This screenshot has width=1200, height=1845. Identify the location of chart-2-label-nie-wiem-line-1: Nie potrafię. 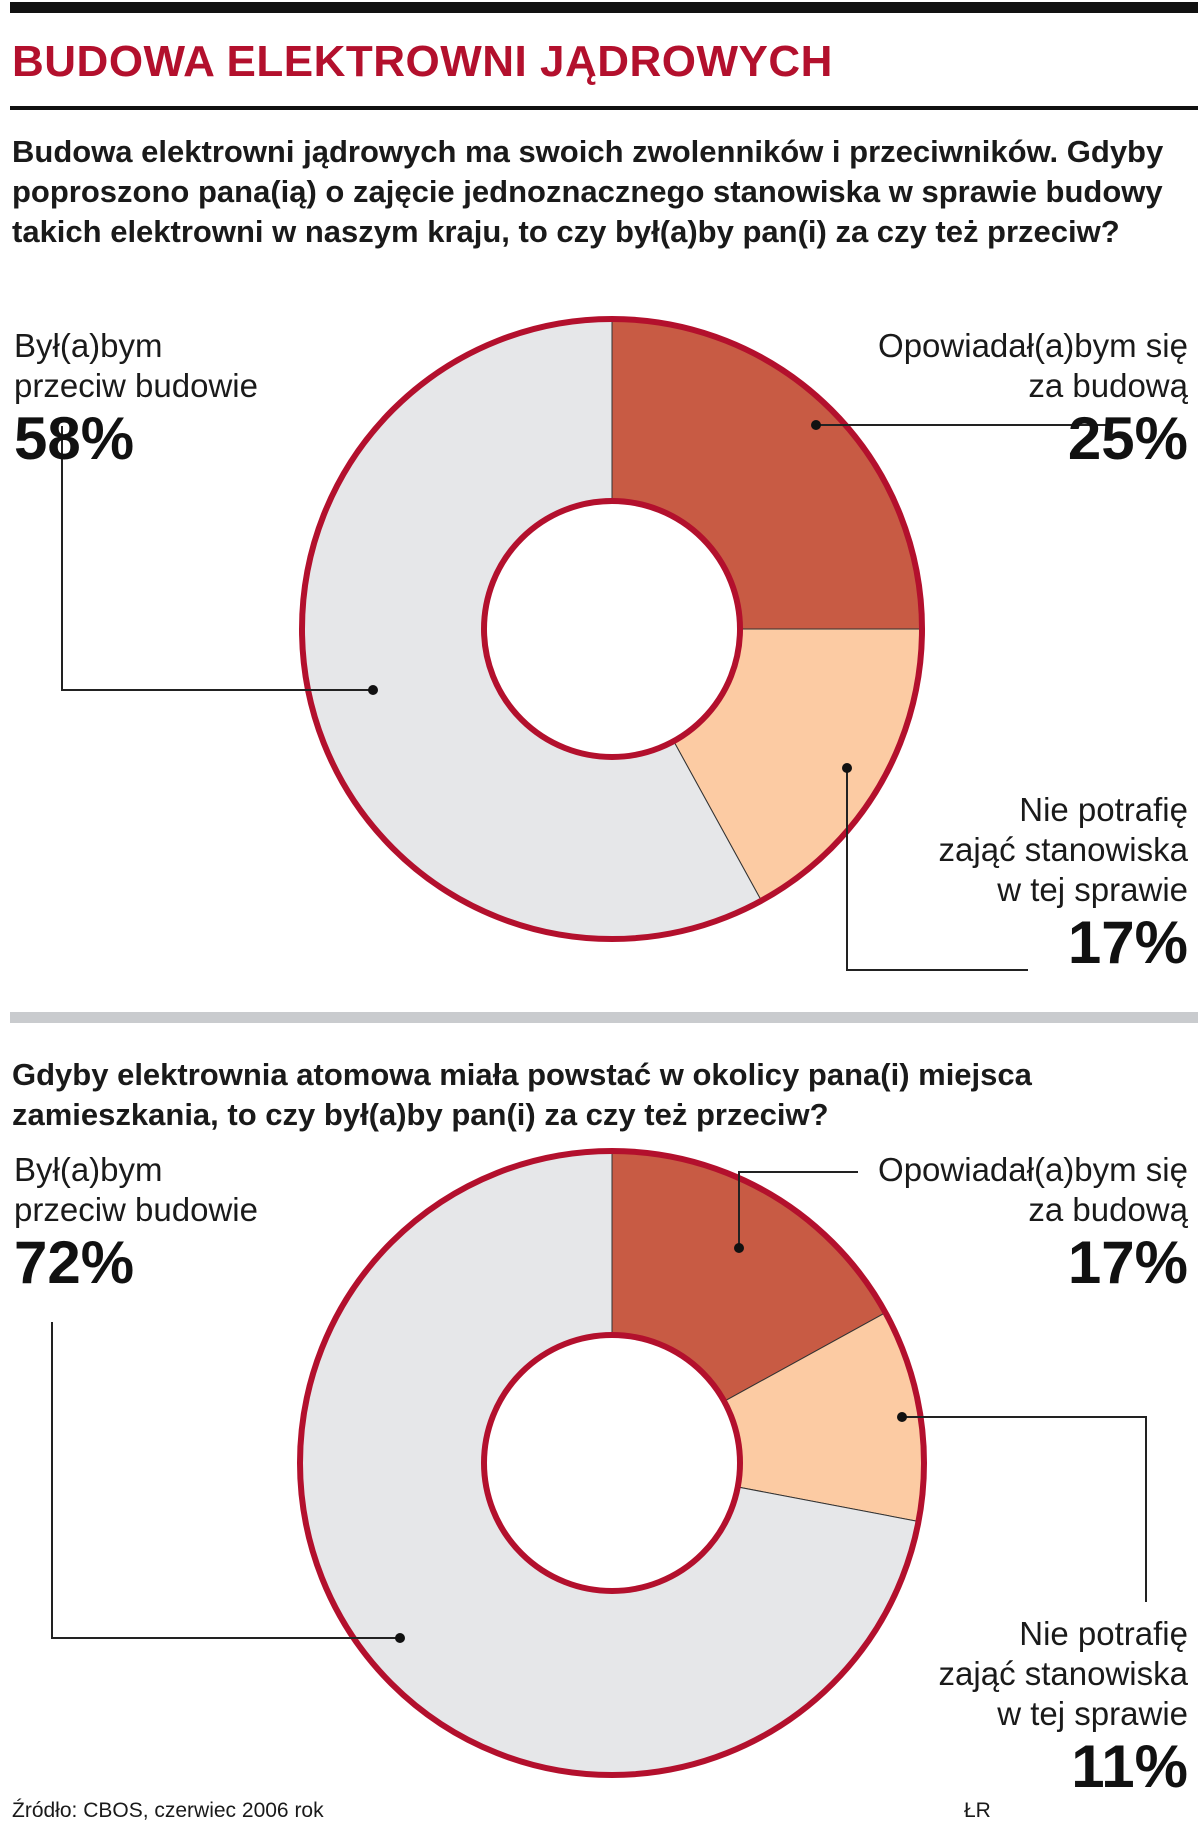
(1103, 1633).